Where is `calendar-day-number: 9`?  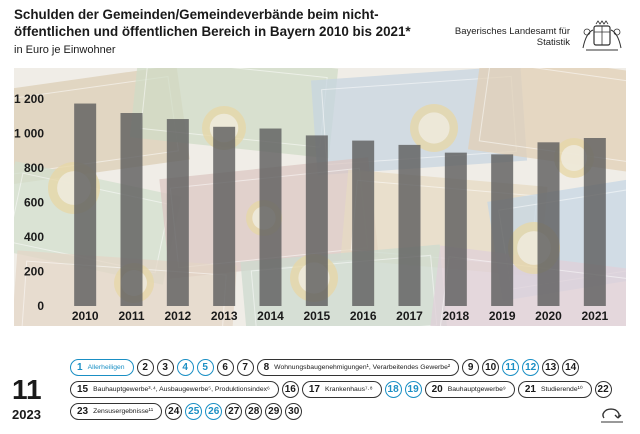
calendar-day-number: 9 is located at coordinates (470, 367).